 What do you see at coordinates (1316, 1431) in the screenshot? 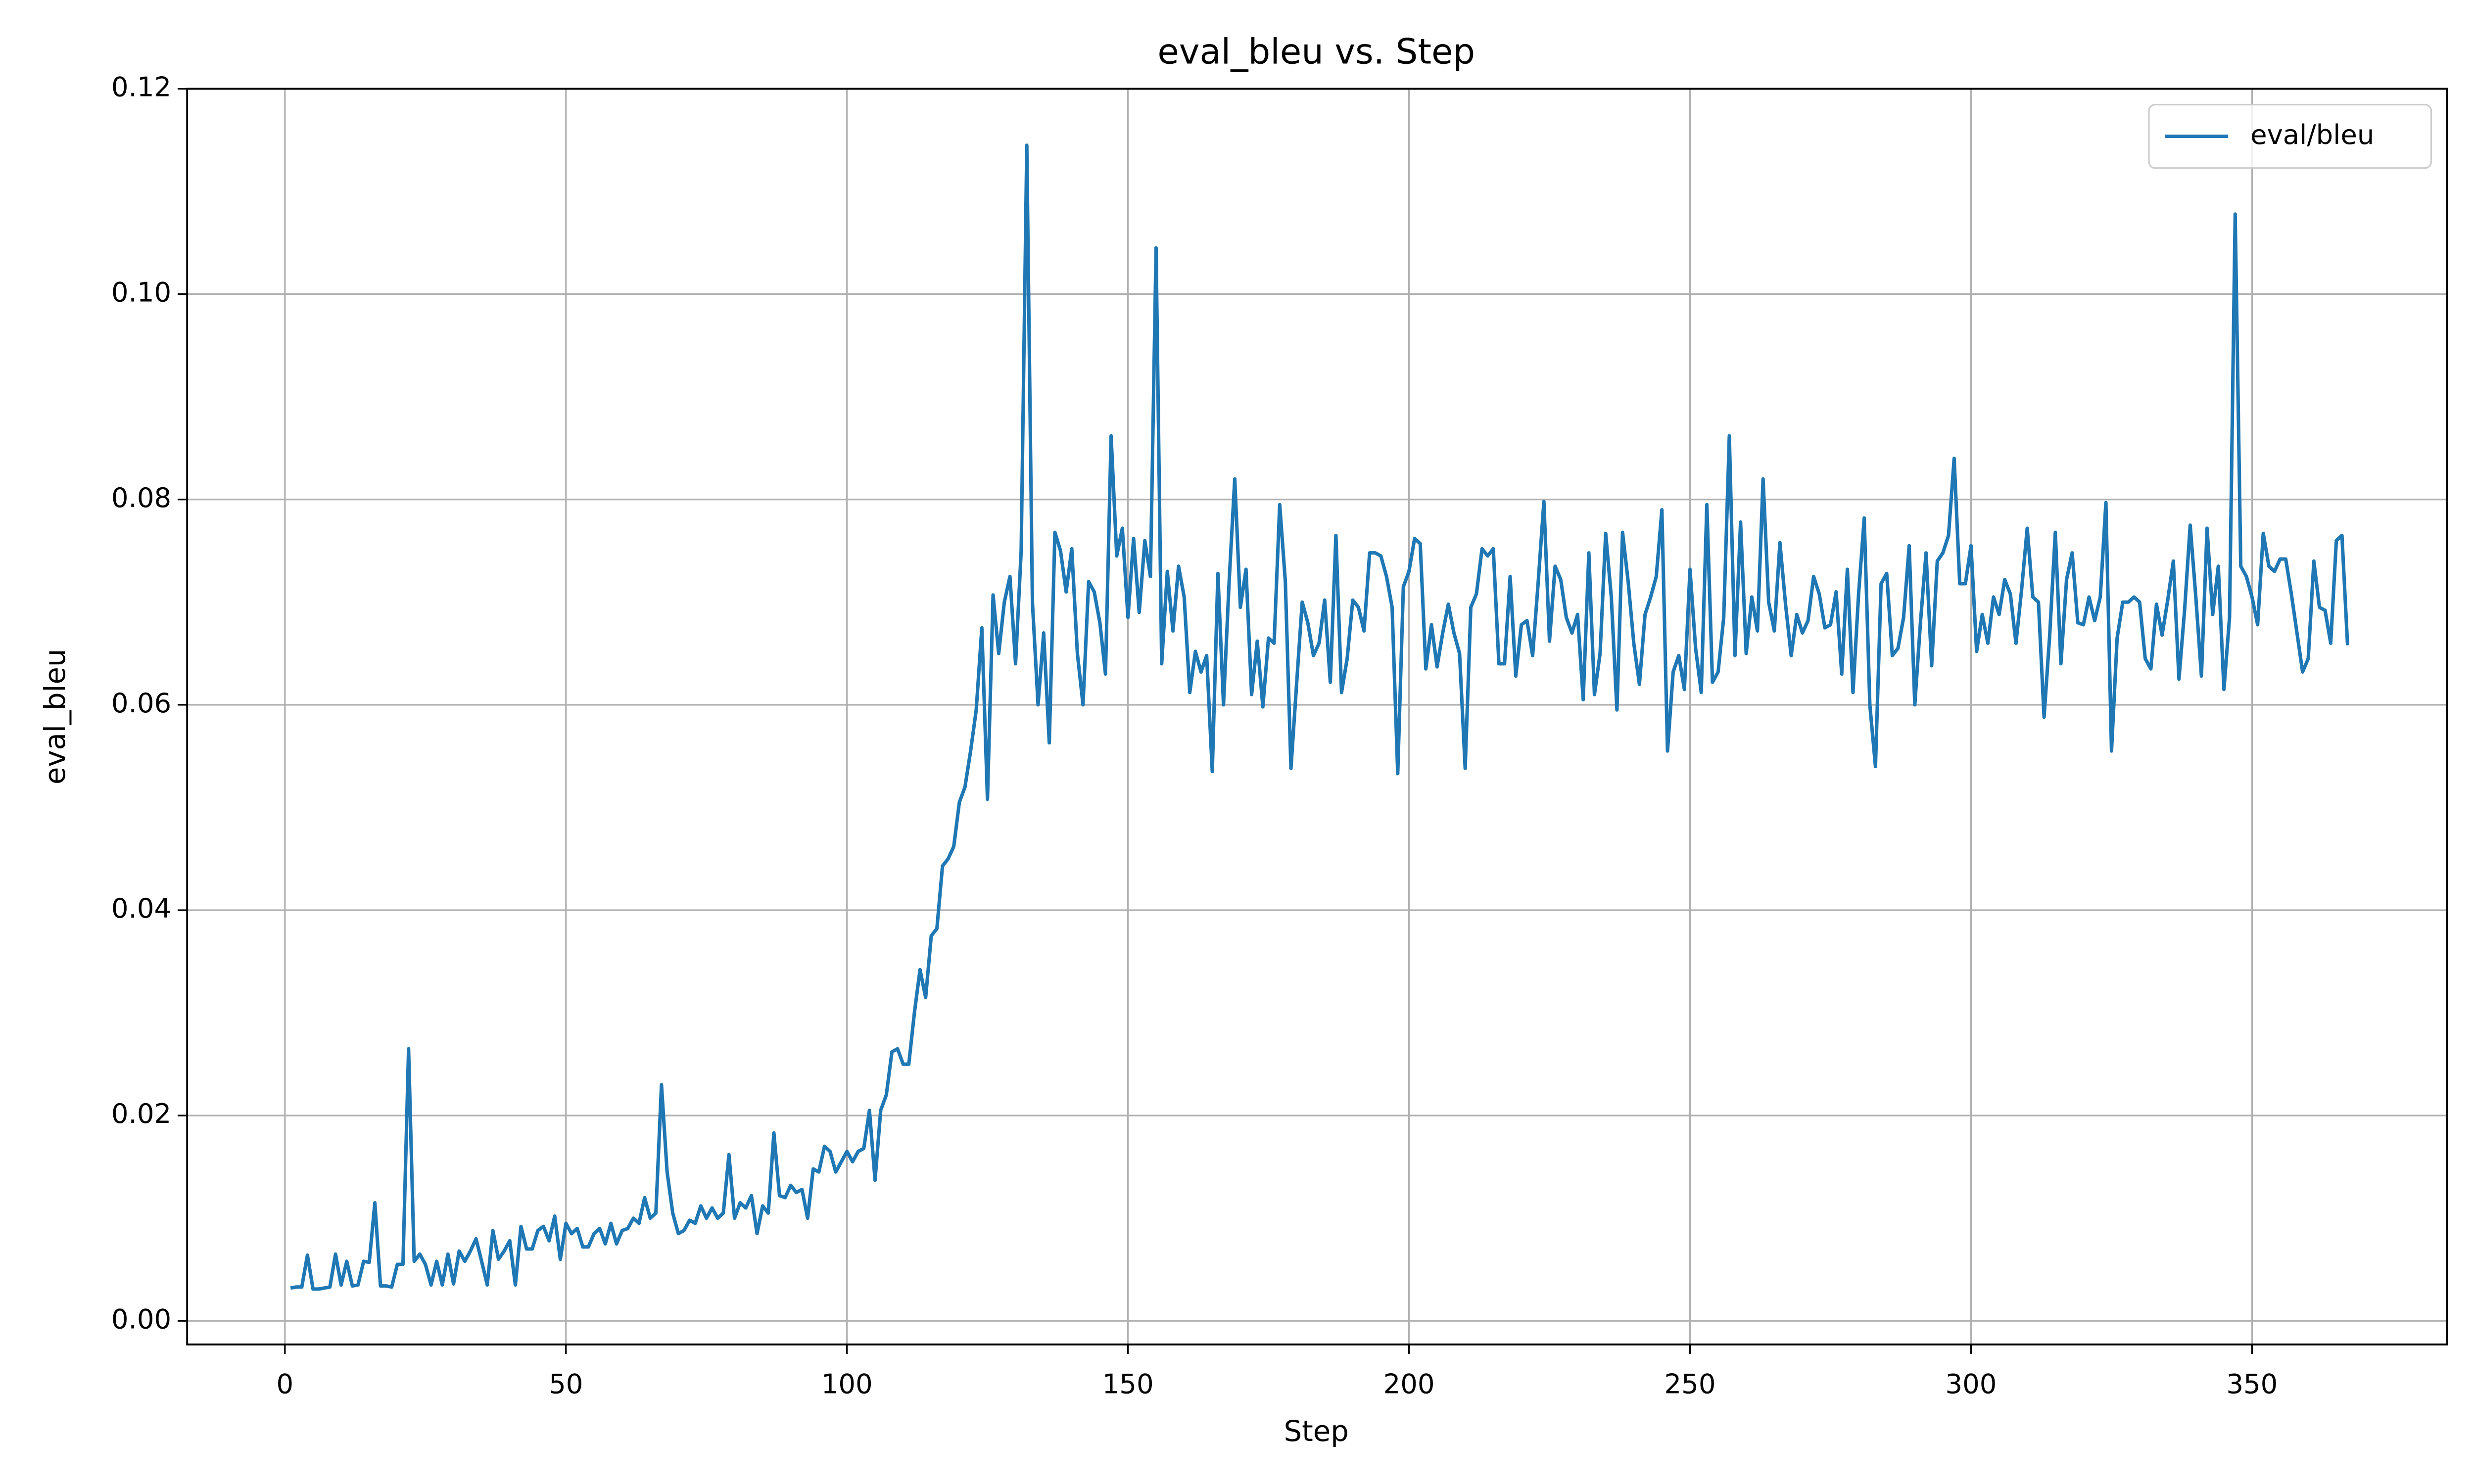
I see `x-axis-title: Step` at bounding box center [1316, 1431].